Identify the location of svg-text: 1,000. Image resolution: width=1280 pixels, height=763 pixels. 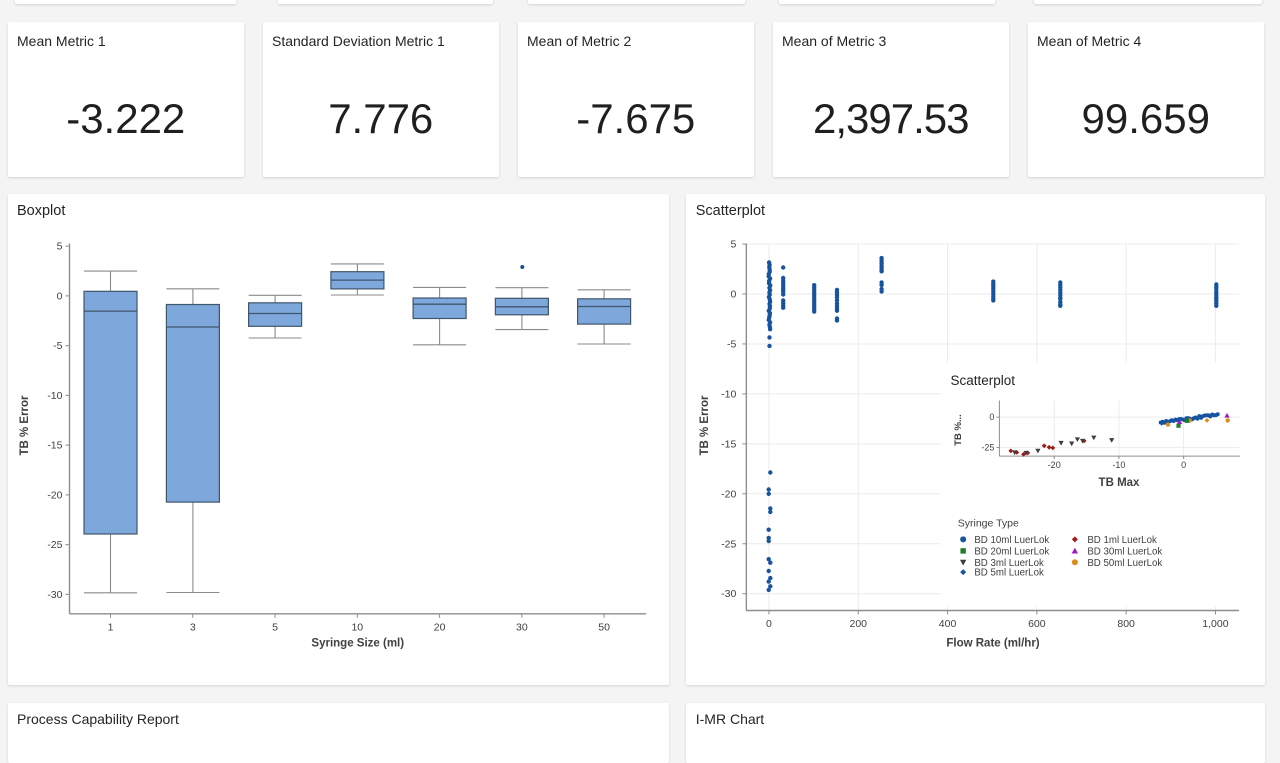
(1216, 624).